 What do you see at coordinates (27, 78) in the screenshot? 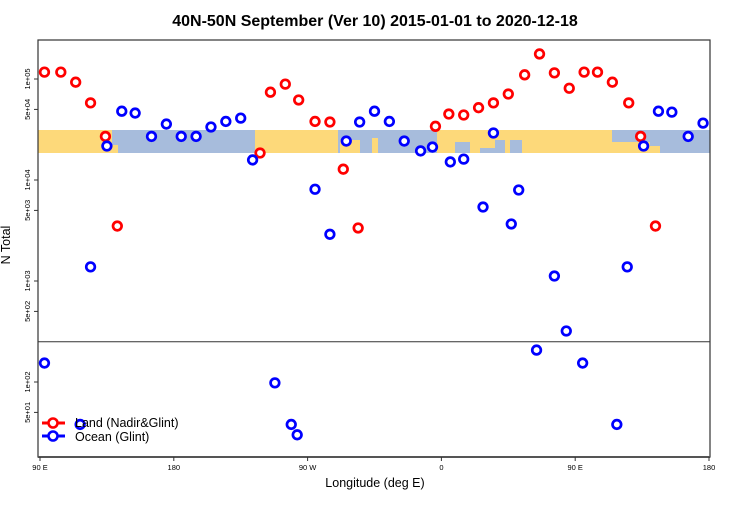
I see `y-tick-label: 1e+05` at bounding box center [27, 78].